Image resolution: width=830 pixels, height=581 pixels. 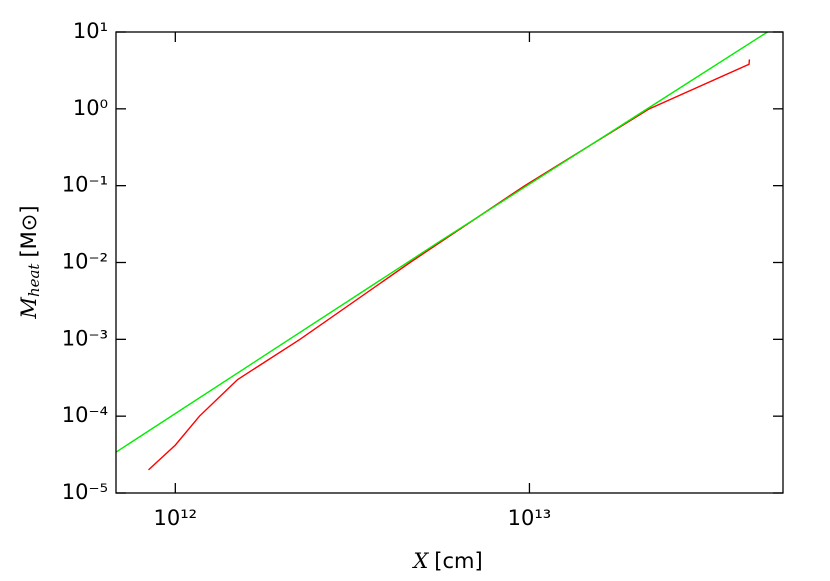 What do you see at coordinates (176, 518) in the screenshot?
I see `x-tick-label: 10¹²` at bounding box center [176, 518].